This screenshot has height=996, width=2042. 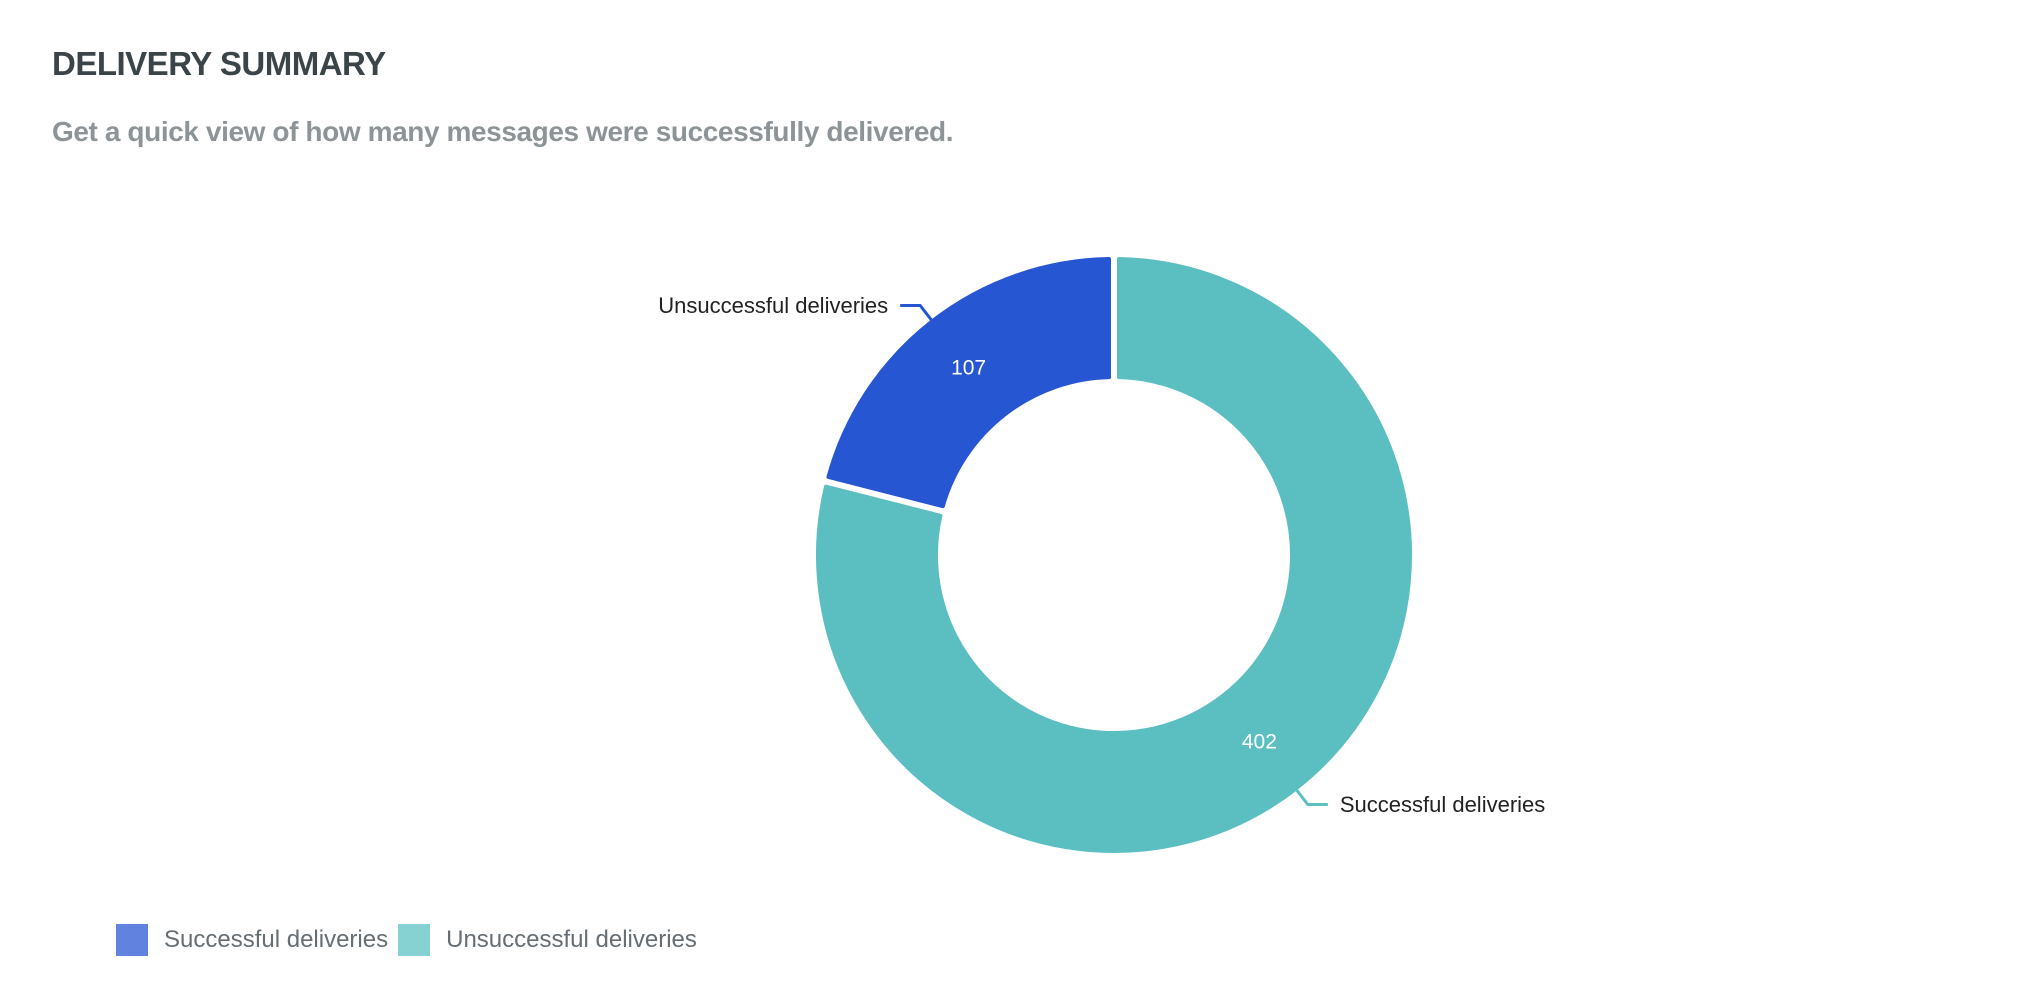 I want to click on legend-label-successful: Successful deliveries, so click(x=276, y=939).